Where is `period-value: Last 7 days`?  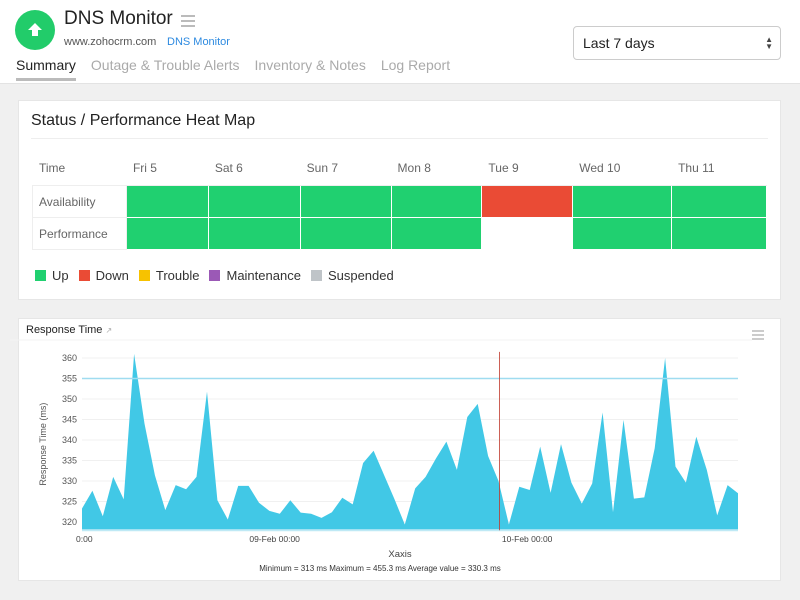
period-value: Last 7 days is located at coordinates (619, 43).